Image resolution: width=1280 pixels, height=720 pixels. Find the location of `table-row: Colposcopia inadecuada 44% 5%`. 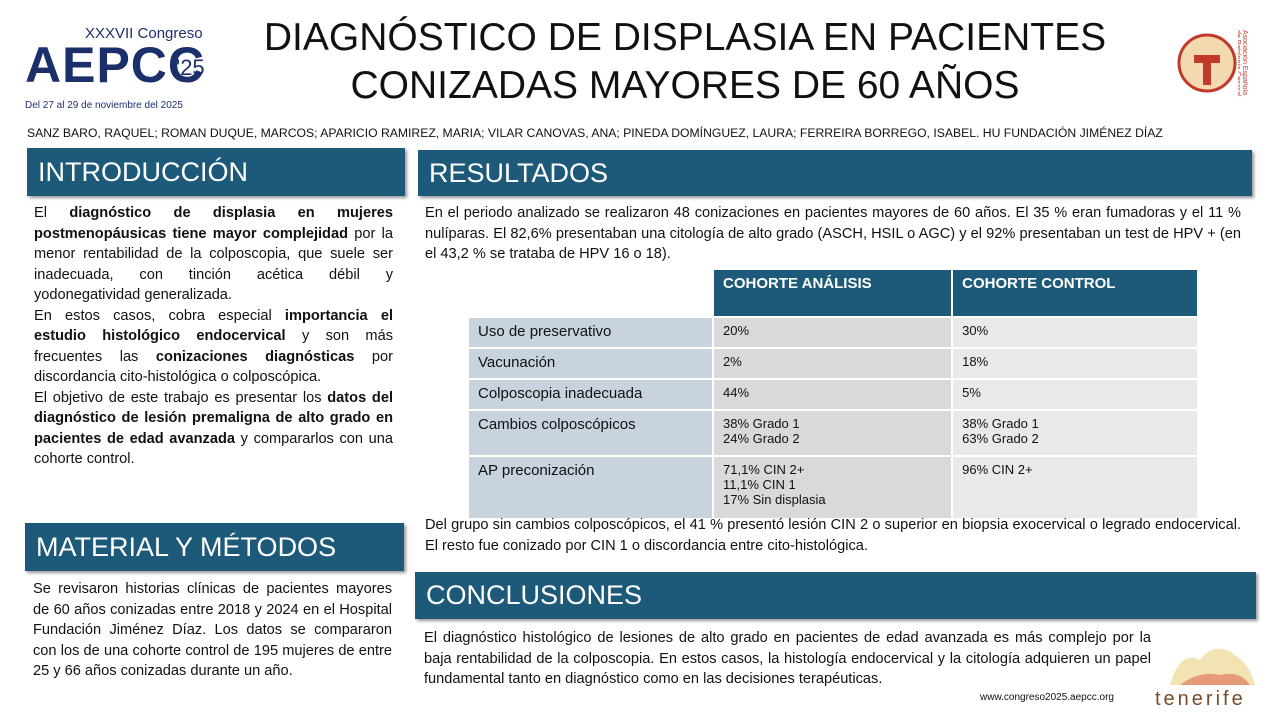

table-row: Colposcopia inadecuada 44% 5% is located at coordinates (833, 394).